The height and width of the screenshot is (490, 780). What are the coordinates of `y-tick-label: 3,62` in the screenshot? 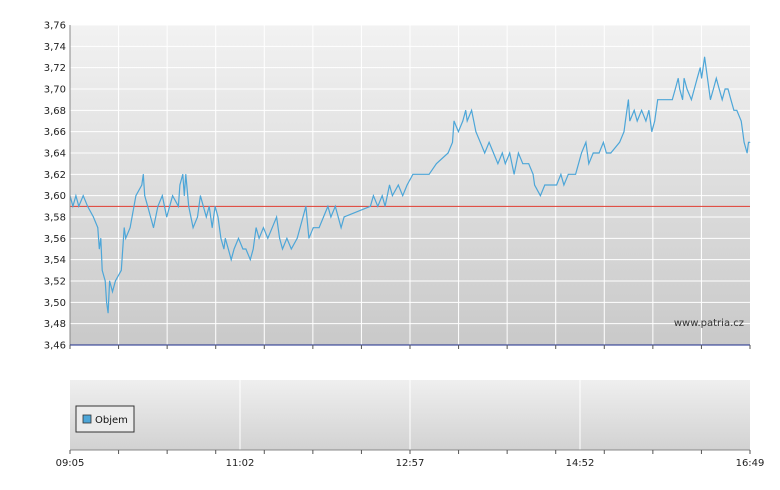 It's located at (55, 175).